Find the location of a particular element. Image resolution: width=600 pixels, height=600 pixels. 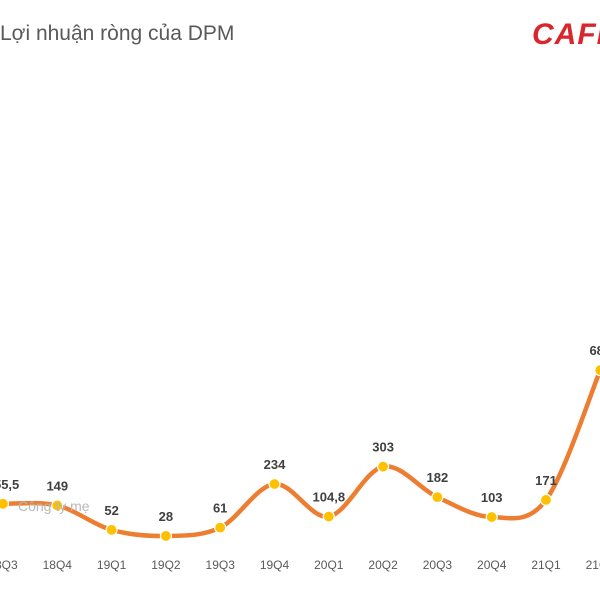

data-label: 52 is located at coordinates (111, 510).